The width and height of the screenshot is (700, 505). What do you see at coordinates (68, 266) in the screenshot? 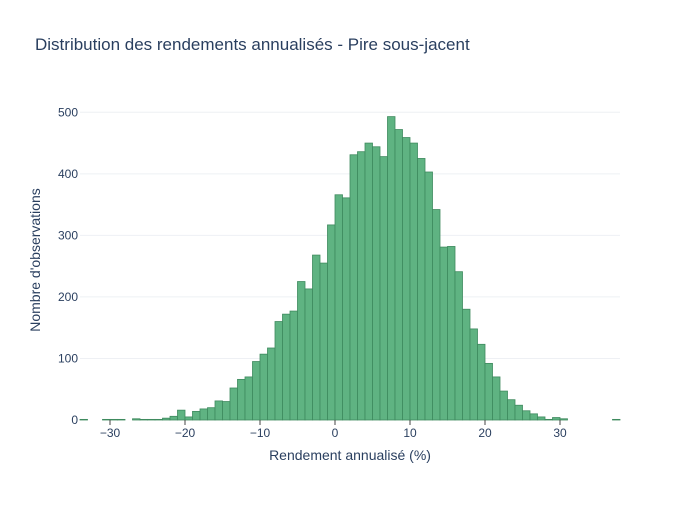
I see `y-axis-ticks: 0 100 200 300 400 500` at bounding box center [68, 266].